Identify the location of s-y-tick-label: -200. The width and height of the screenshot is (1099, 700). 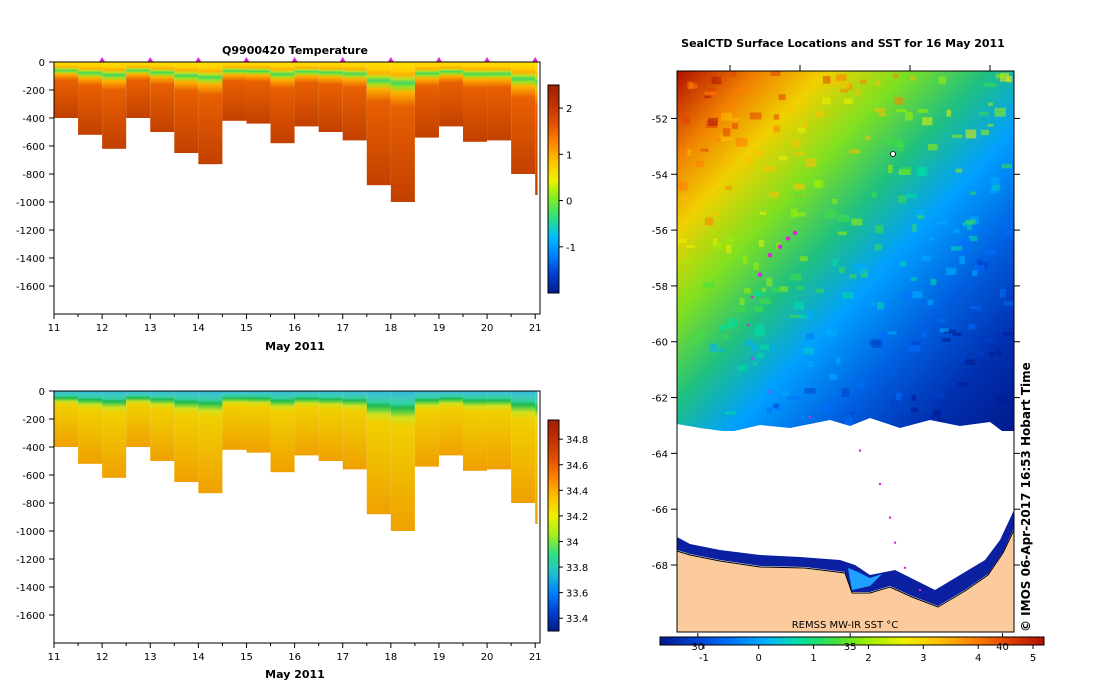
(33, 420).